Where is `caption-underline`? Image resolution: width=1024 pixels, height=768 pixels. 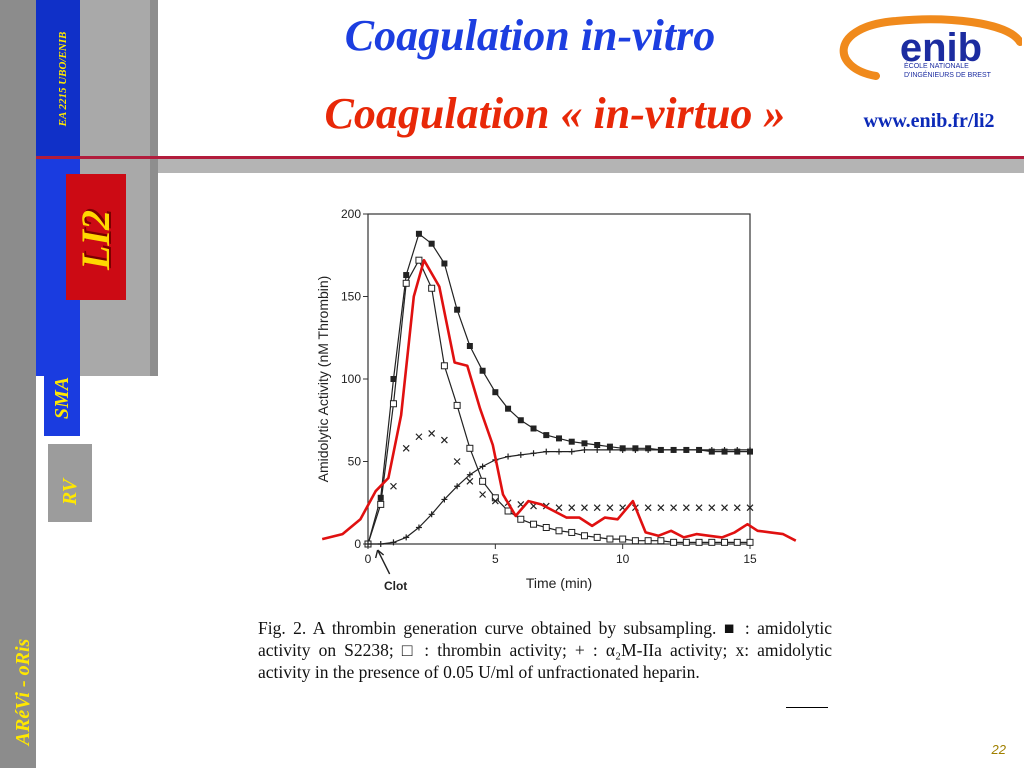 caption-underline is located at coordinates (807, 707).